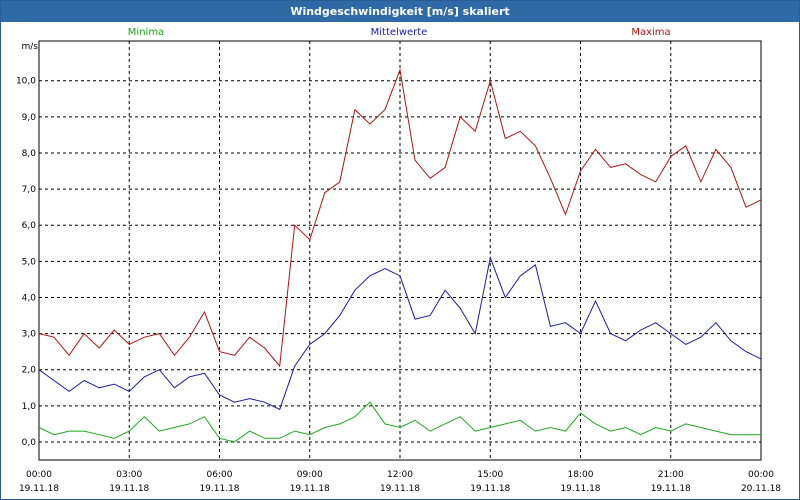  I want to click on y-tick-label: 1,0, so click(29, 407).